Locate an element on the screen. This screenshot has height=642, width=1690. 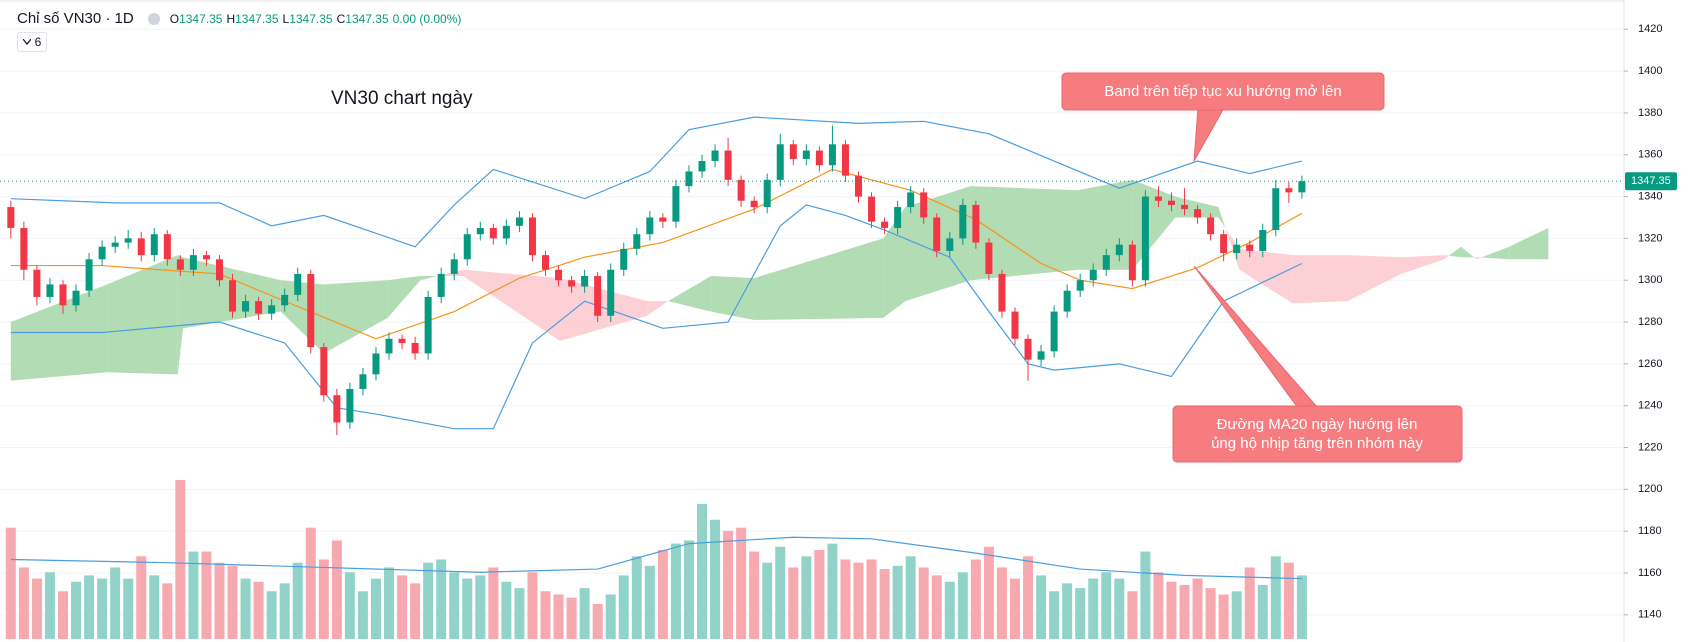
callout-text: Band trên tiếp tục xu hướng mở lên is located at coordinates (1222, 91).